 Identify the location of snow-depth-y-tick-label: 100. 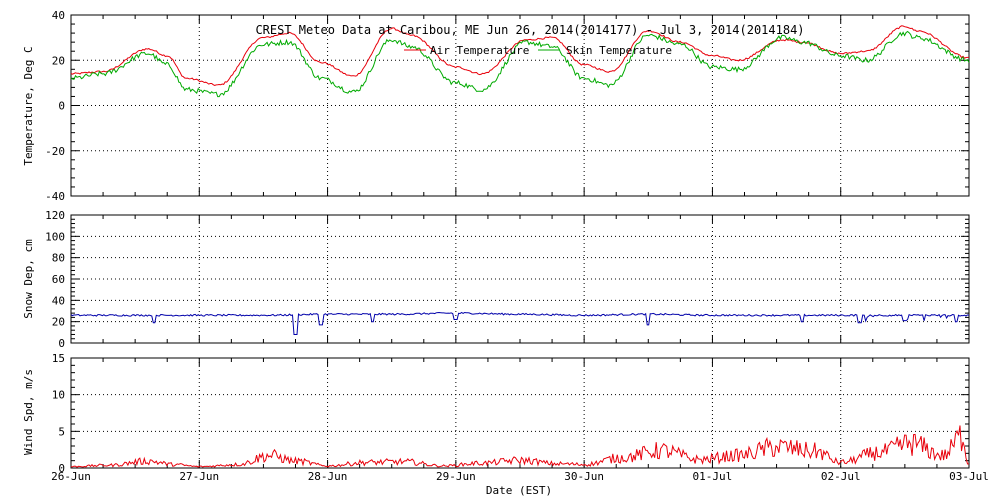
(55, 236).